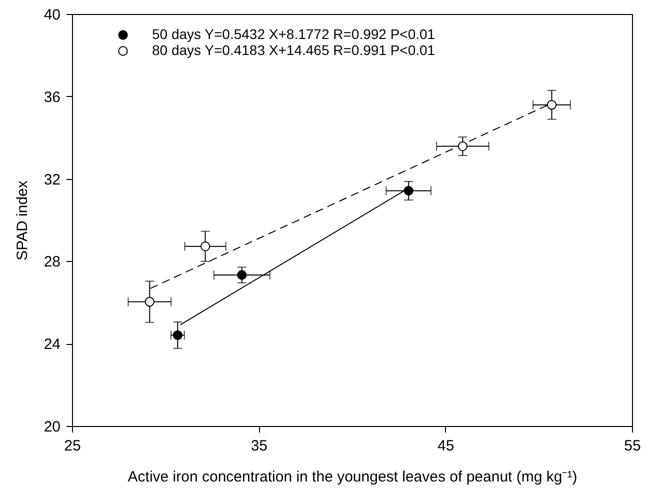 The height and width of the screenshot is (496, 648). What do you see at coordinates (52, 97) in the screenshot?
I see `y-tick-label: 36` at bounding box center [52, 97].